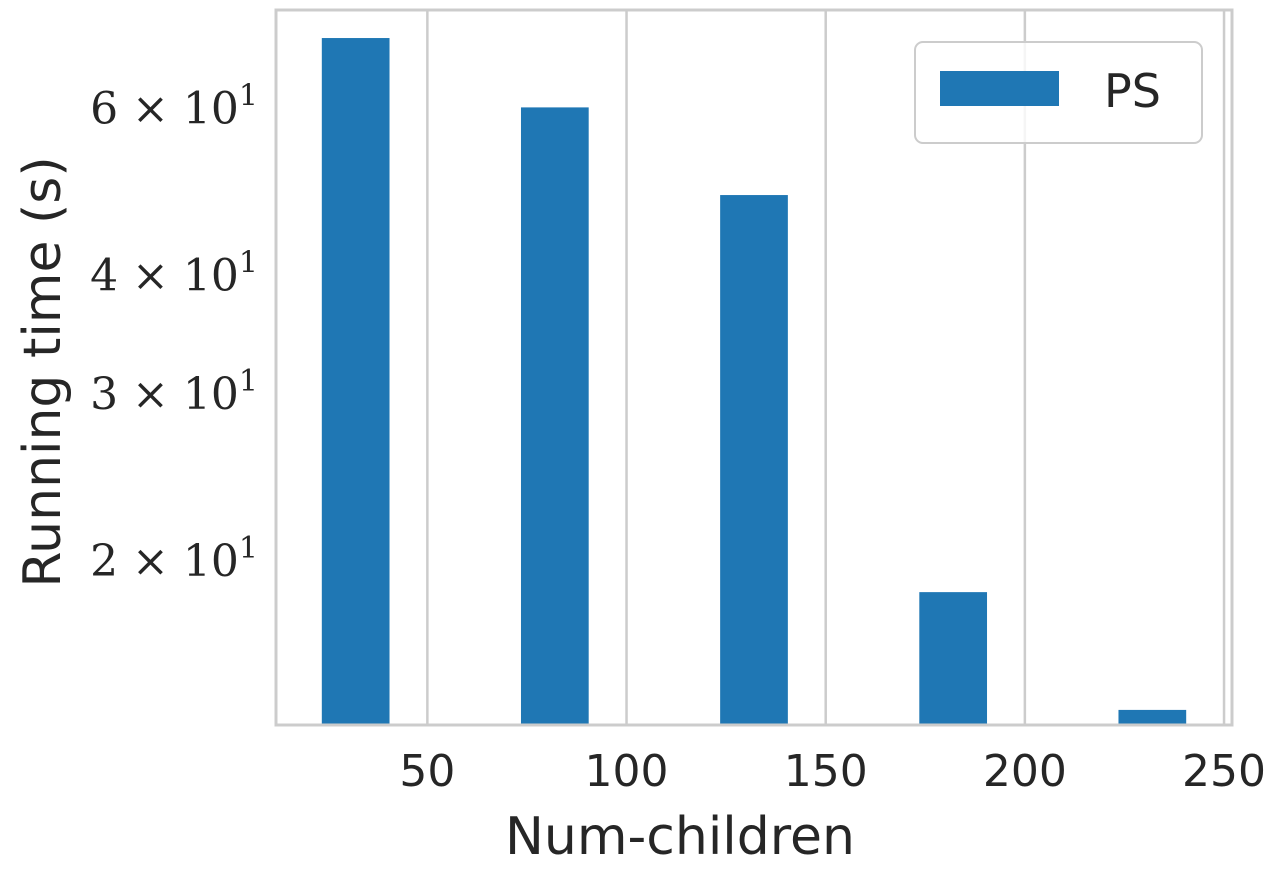 Image resolution: width=1277 pixels, height=876 pixels. Describe the element at coordinates (174, 106) in the screenshot. I see `y-tick-label: 6 × 10¹` at that location.